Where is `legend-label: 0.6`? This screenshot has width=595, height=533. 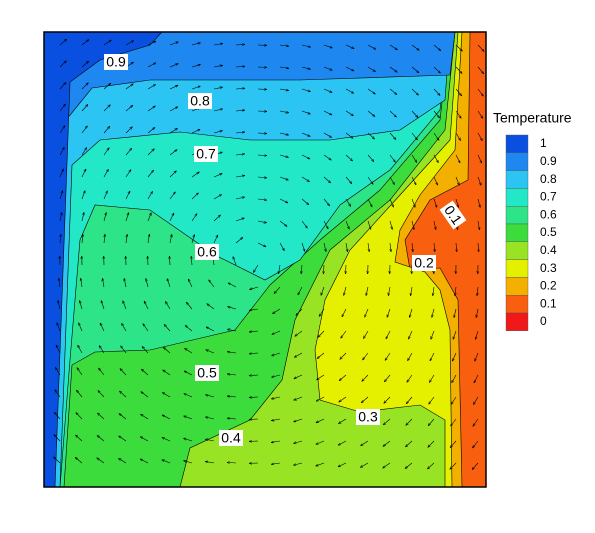
legend-label: 0.6 is located at coordinates (548, 214).